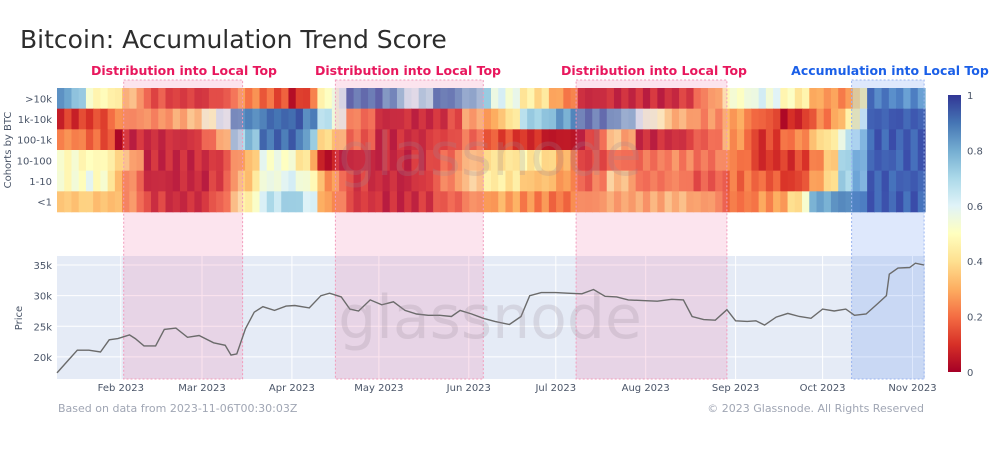 This screenshot has height=449, width=1000. I want to click on colorbar-tick-label: 0, so click(970, 373).